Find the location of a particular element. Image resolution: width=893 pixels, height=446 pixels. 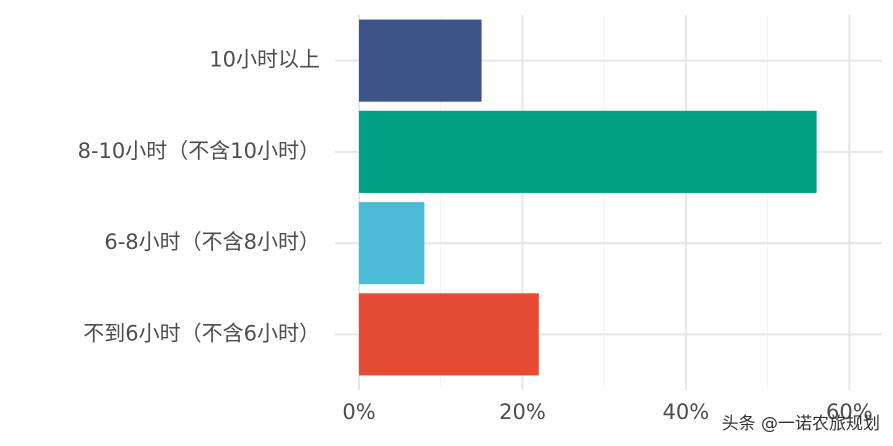

watermark: 头条 @一诺农旅规划 is located at coordinates (801, 424).